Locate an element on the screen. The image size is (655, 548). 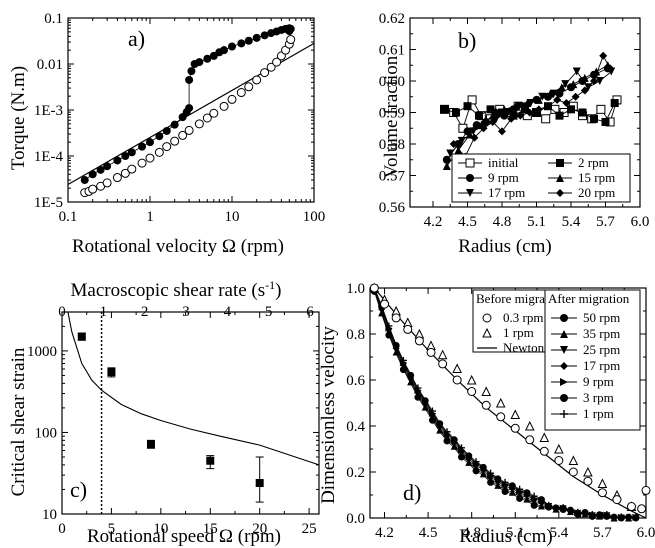
panel-b-label: b) is located at coordinates (467, 40).